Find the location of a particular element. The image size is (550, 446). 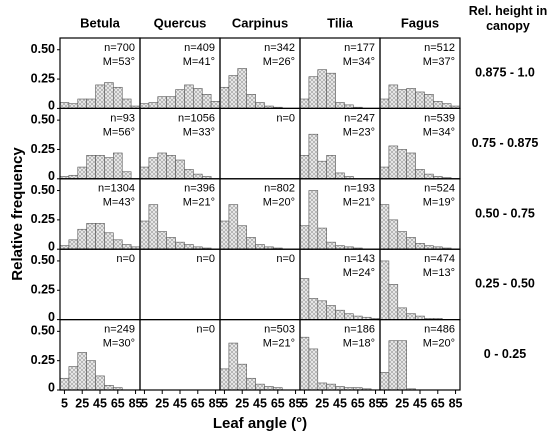

panel-annotation: n=512 is located at coordinates (439, 48).